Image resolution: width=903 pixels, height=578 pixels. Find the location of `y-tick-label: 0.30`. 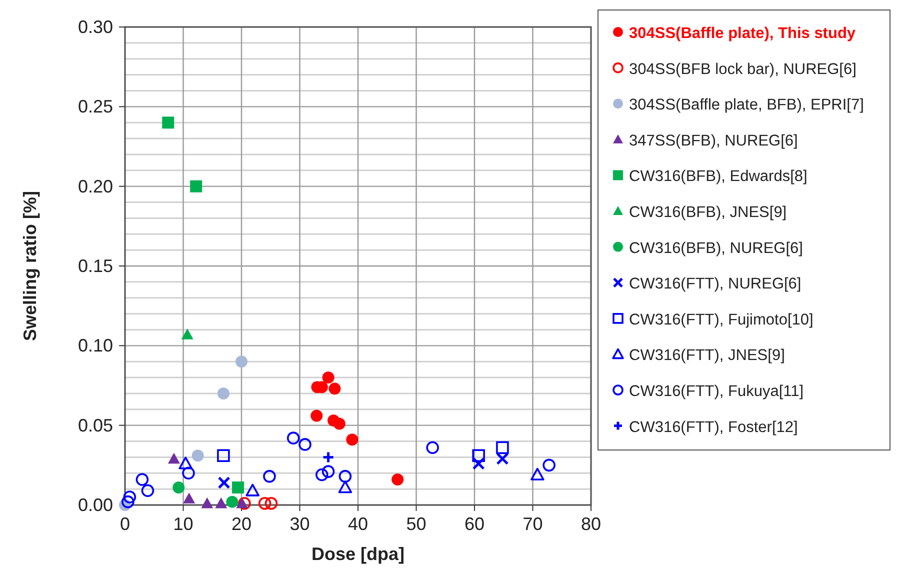

y-tick-label: 0.30 is located at coordinates (95, 27).